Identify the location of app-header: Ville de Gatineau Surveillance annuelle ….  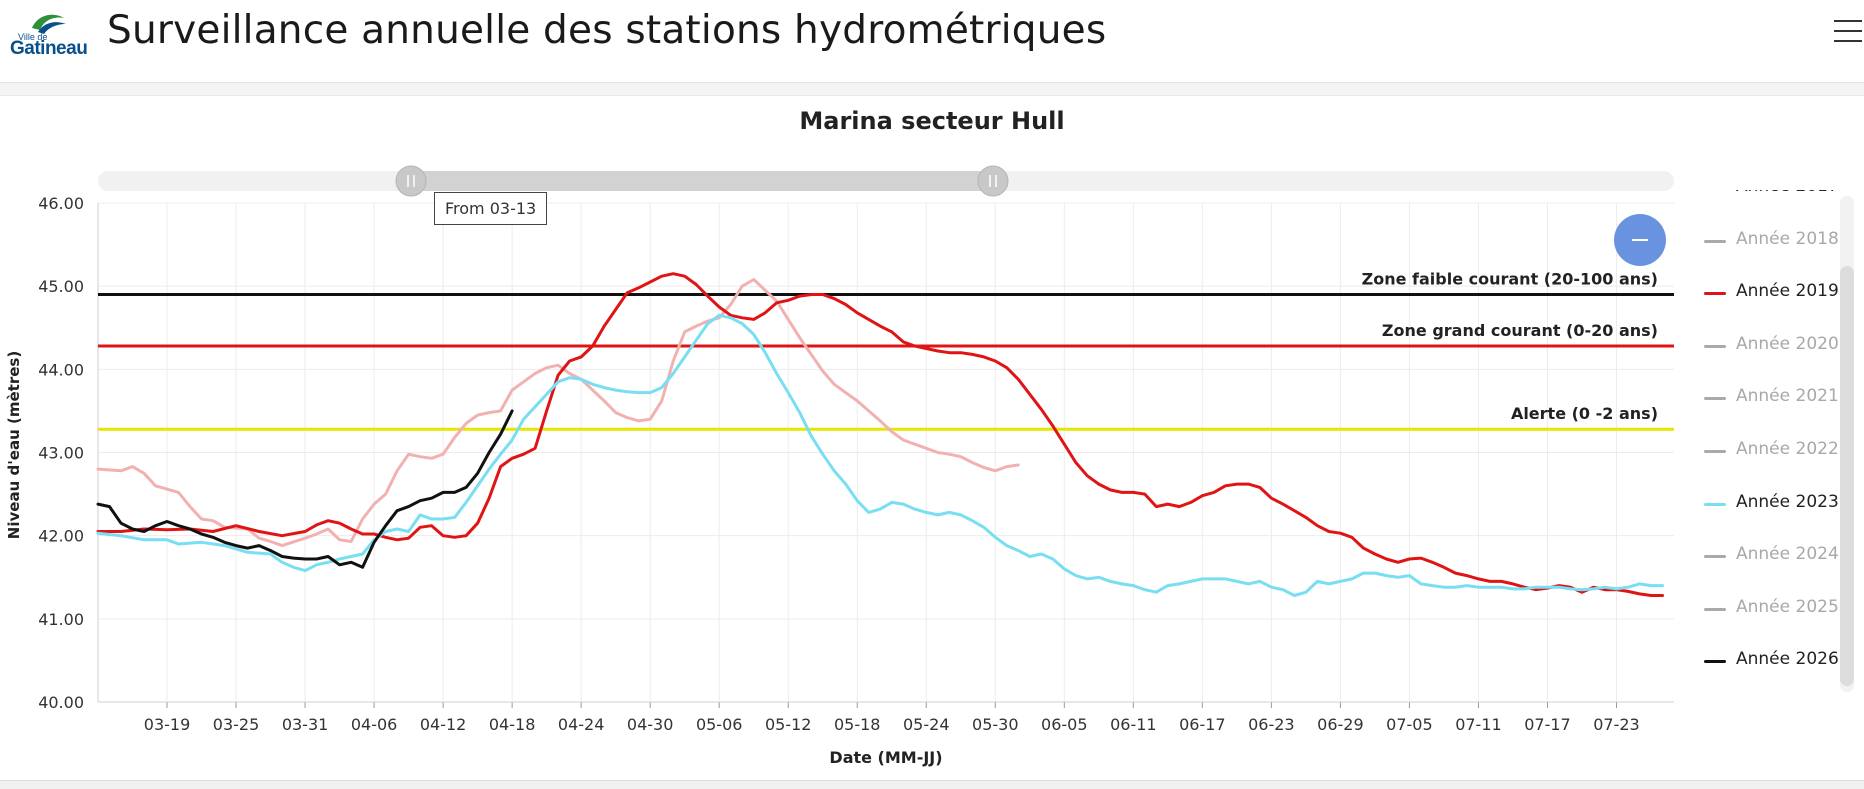
(932, 41).